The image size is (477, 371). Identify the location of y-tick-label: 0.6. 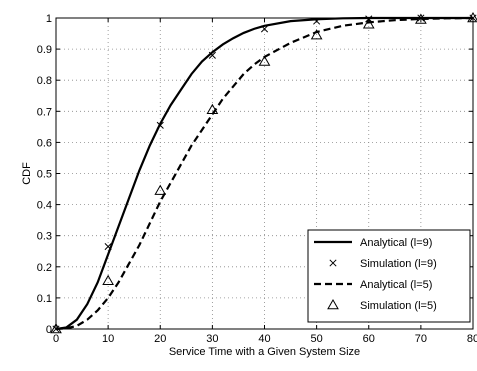
(44, 143).